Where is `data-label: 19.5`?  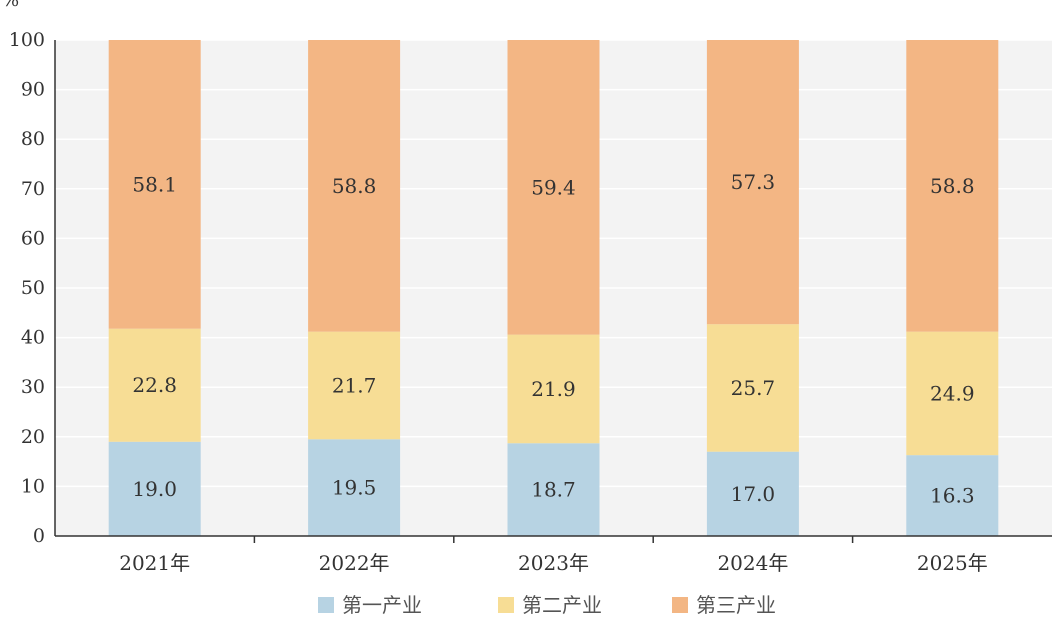 data-label: 19.5 is located at coordinates (354, 488).